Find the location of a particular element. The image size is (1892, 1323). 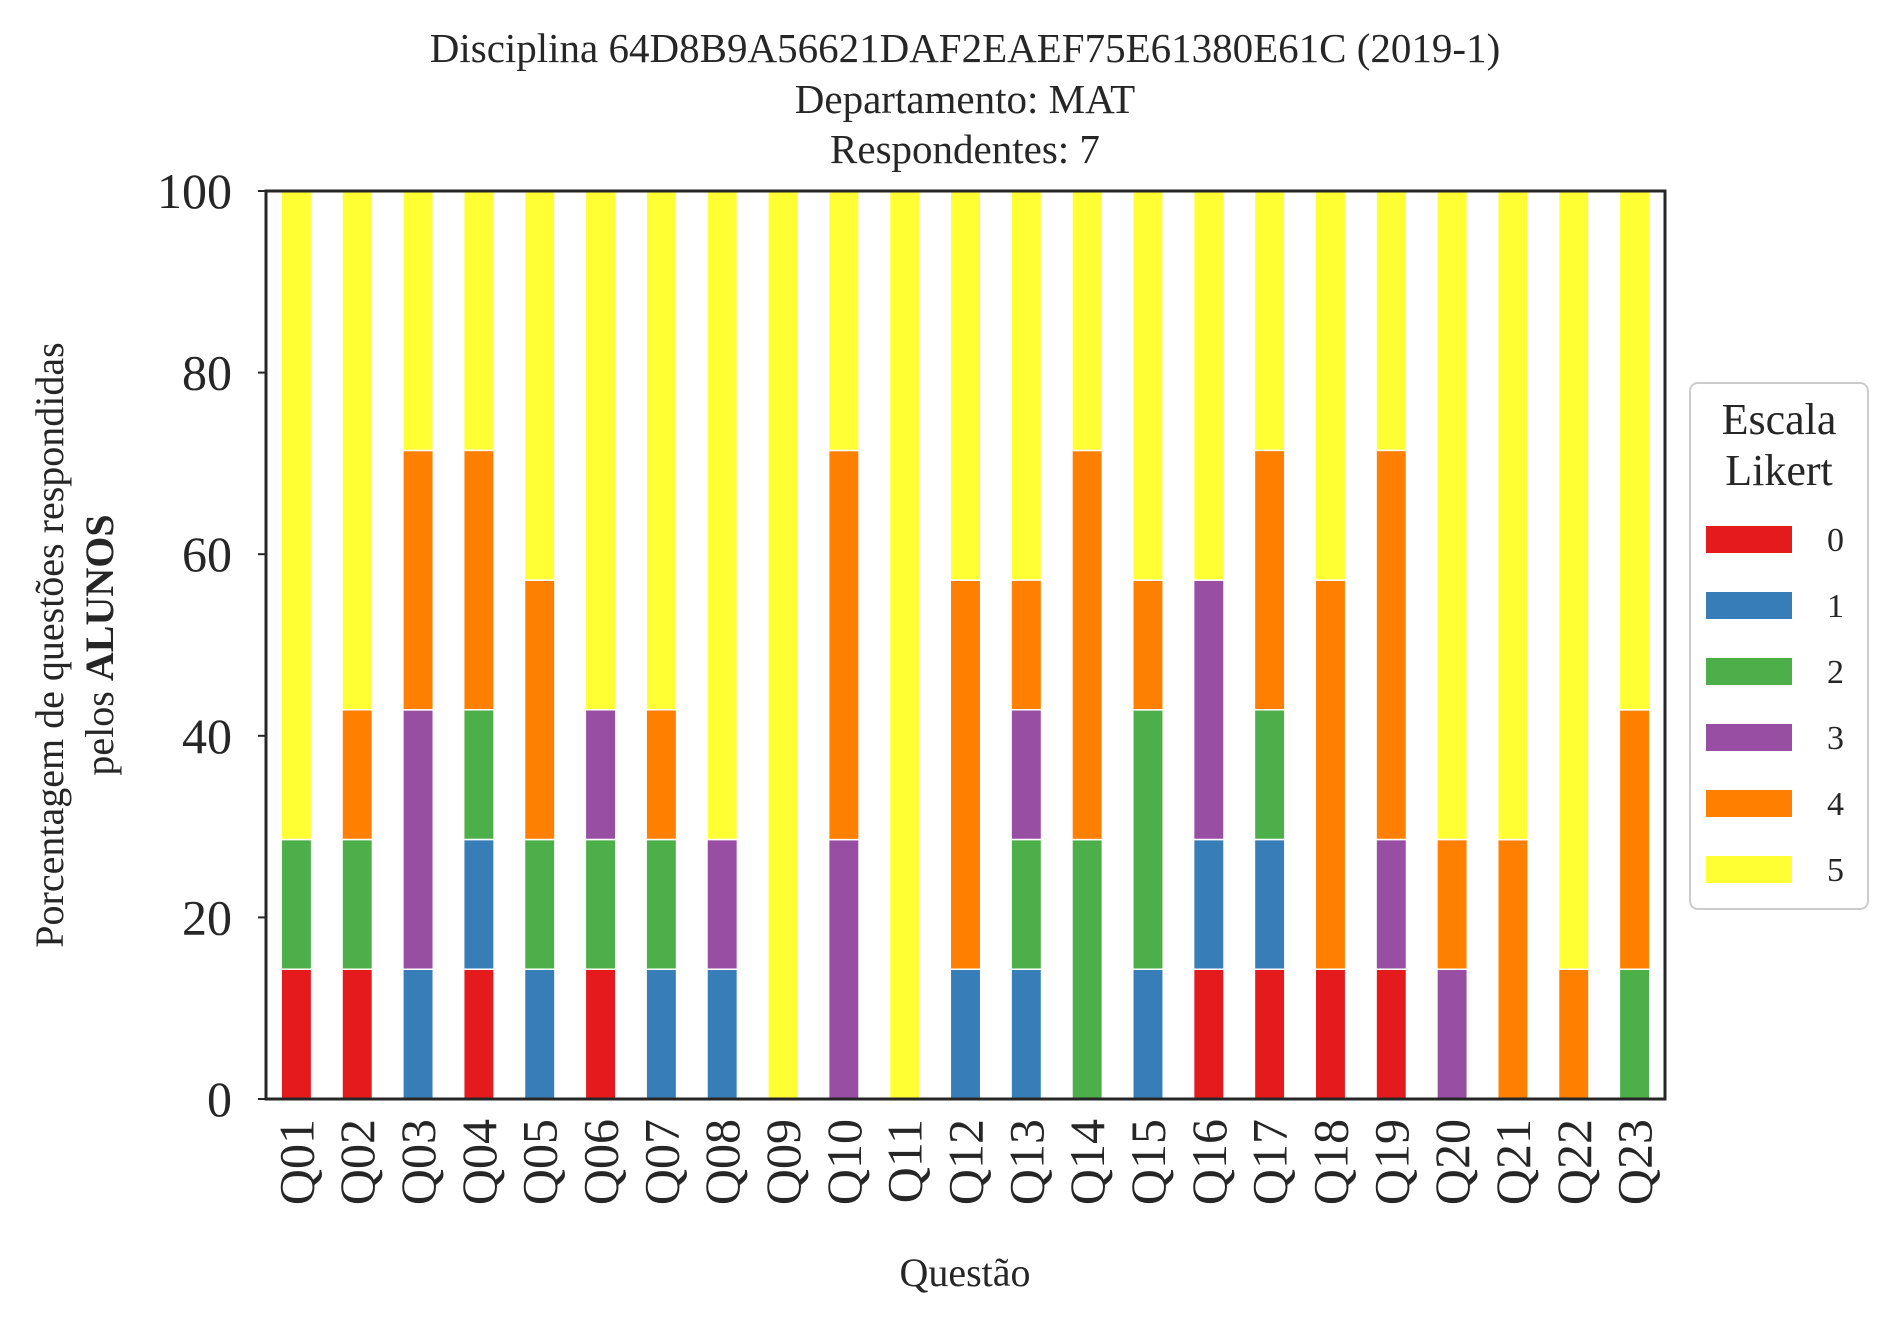

x-tick-label-q01: Q01 is located at coordinates (296, 1162).